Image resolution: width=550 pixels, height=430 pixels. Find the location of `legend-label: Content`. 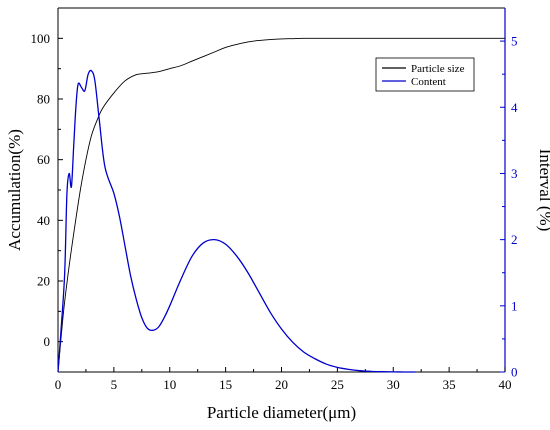

legend-label: Content is located at coordinates (428, 82).